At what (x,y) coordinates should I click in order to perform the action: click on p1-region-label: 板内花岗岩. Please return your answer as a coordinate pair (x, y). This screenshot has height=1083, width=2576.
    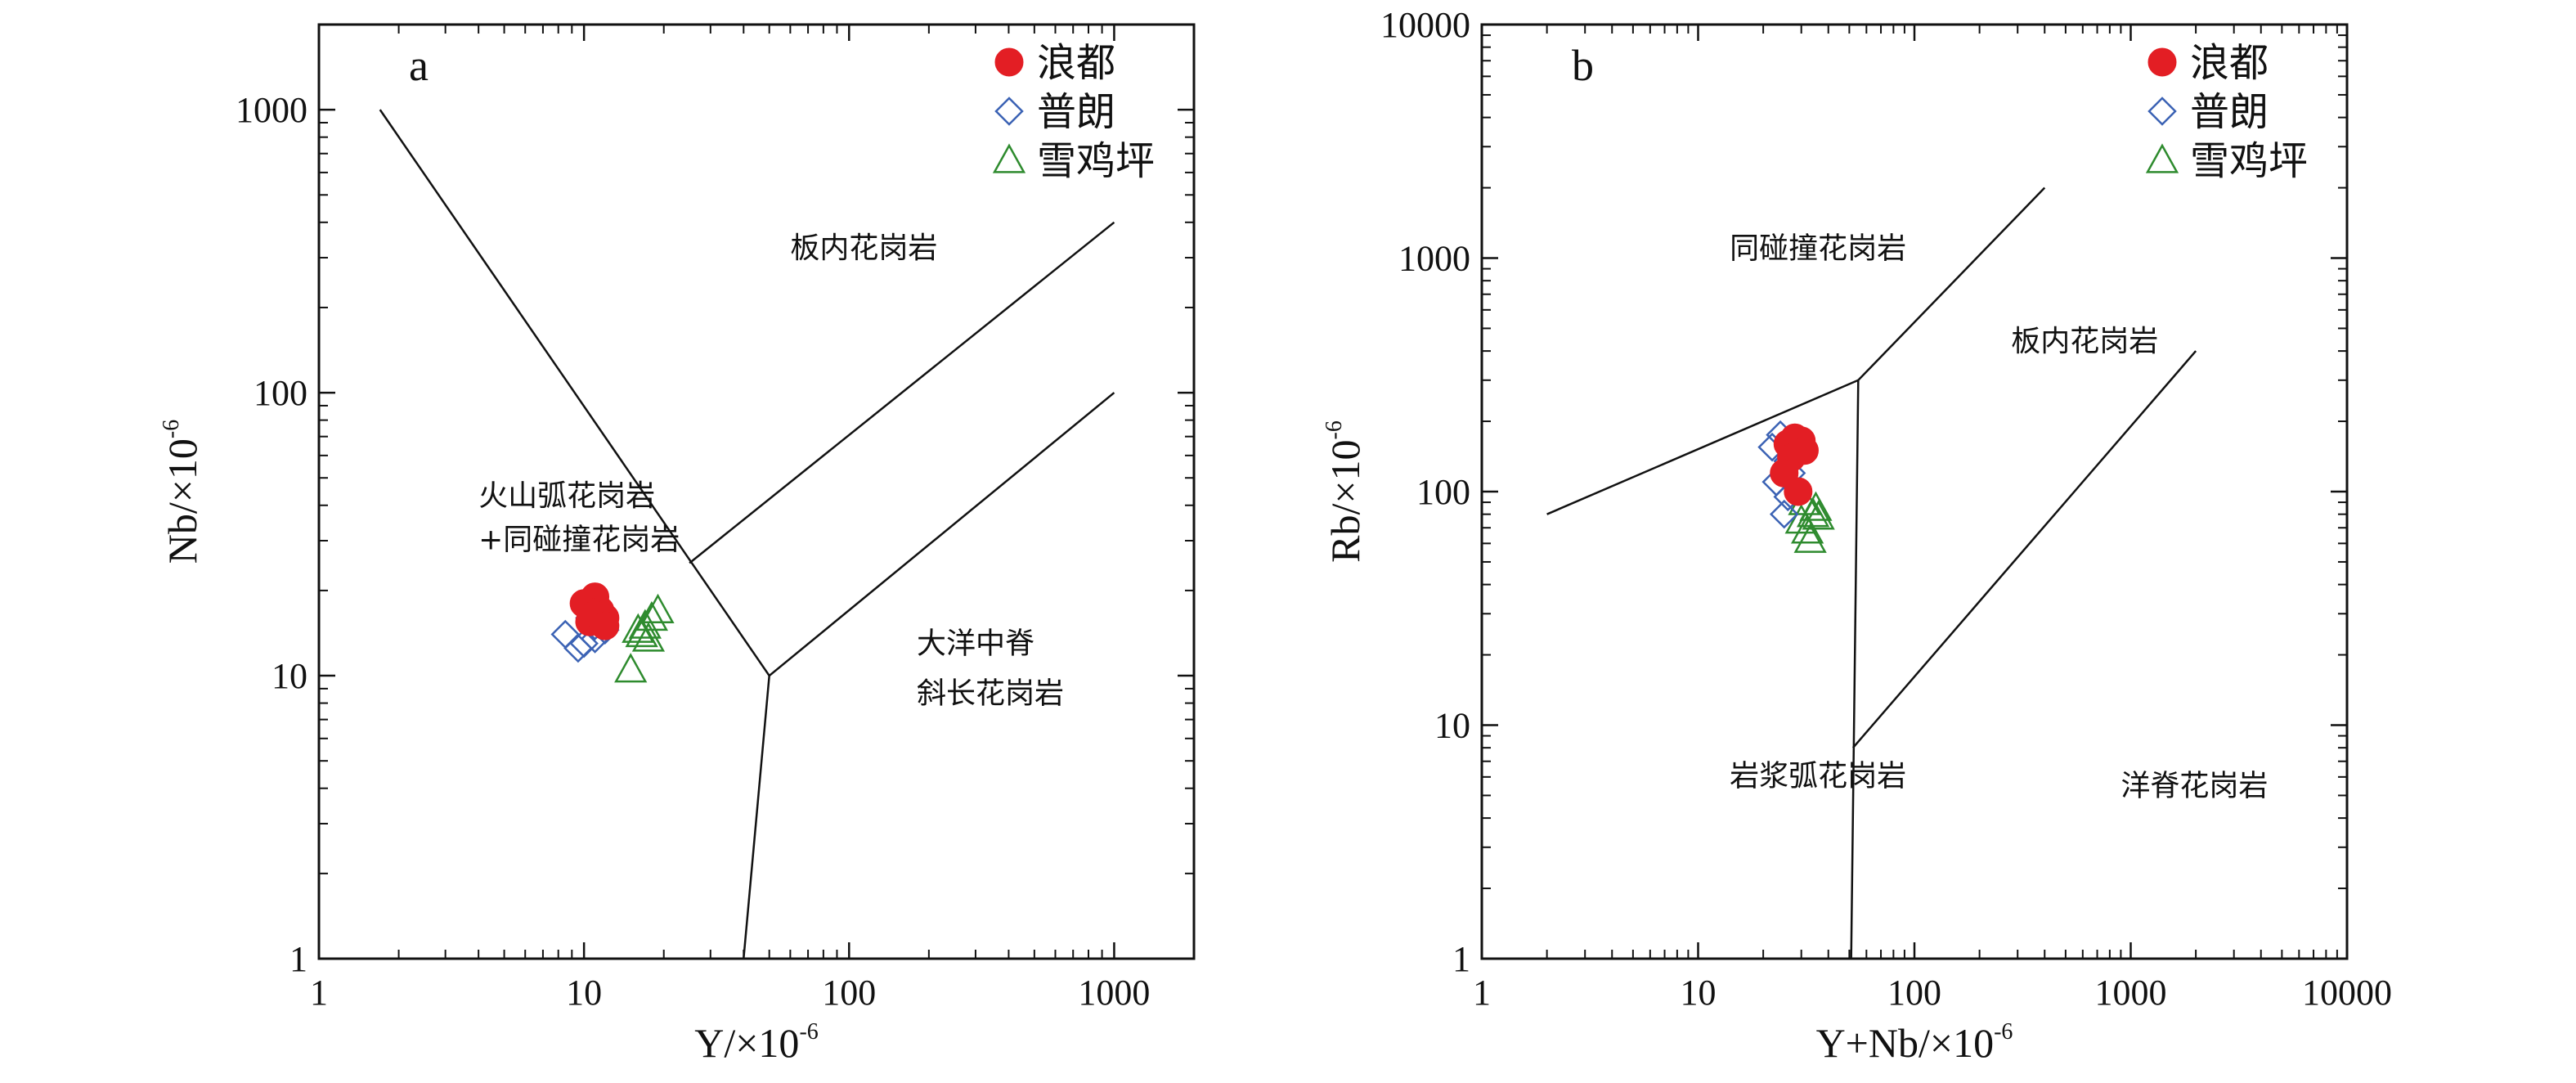
    Looking at the image, I should click on (2084, 342).